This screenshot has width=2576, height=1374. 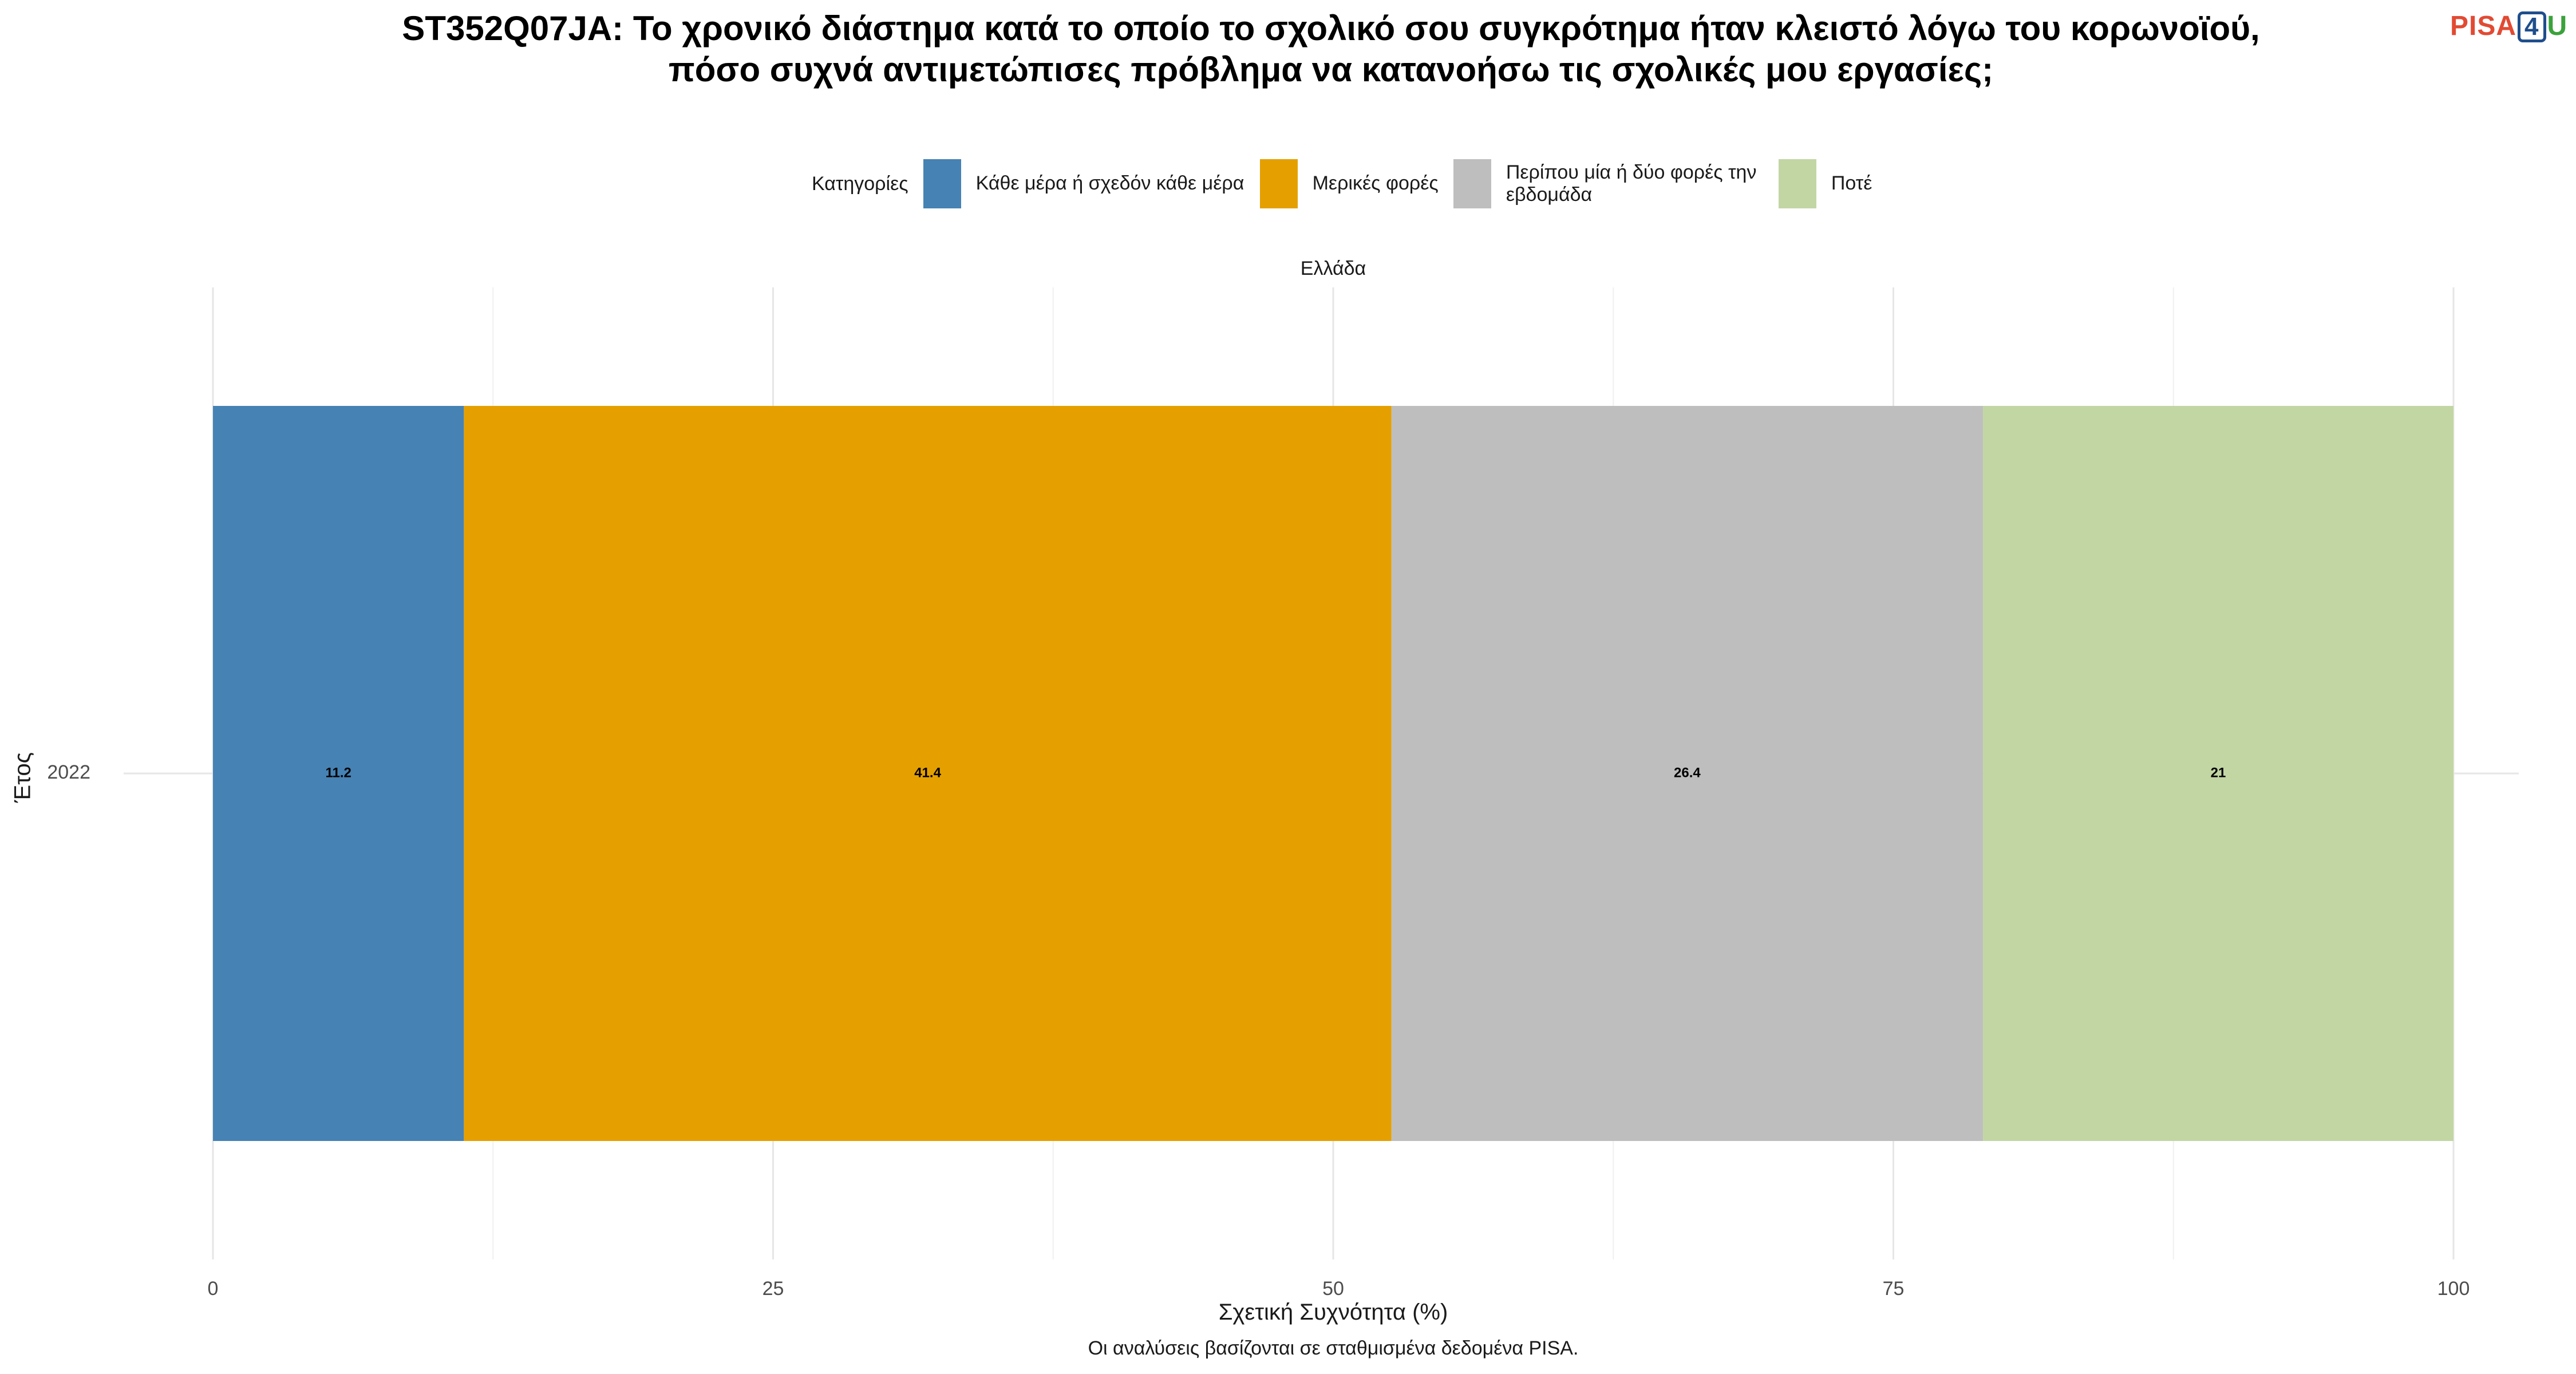 I want to click on legend-title: Κατηγορίες, so click(x=860, y=184).